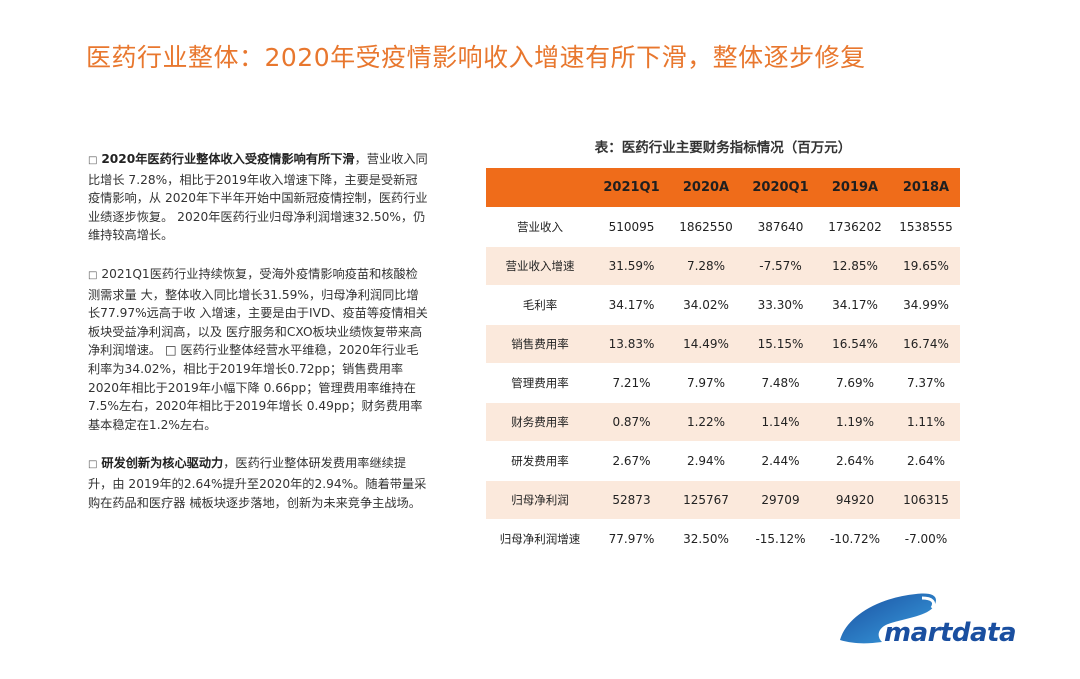  What do you see at coordinates (631, 422) in the screenshot?
I see `table-cell: 0.87%` at bounding box center [631, 422].